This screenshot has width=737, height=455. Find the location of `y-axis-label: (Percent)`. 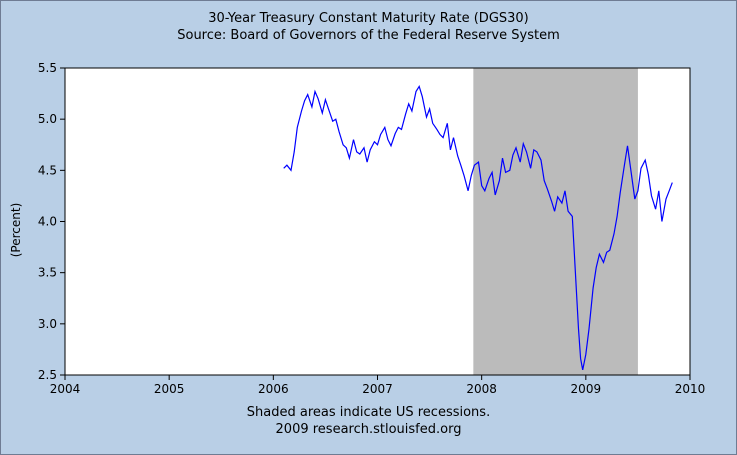

y-axis-label: (Percent) is located at coordinates (16, 230).